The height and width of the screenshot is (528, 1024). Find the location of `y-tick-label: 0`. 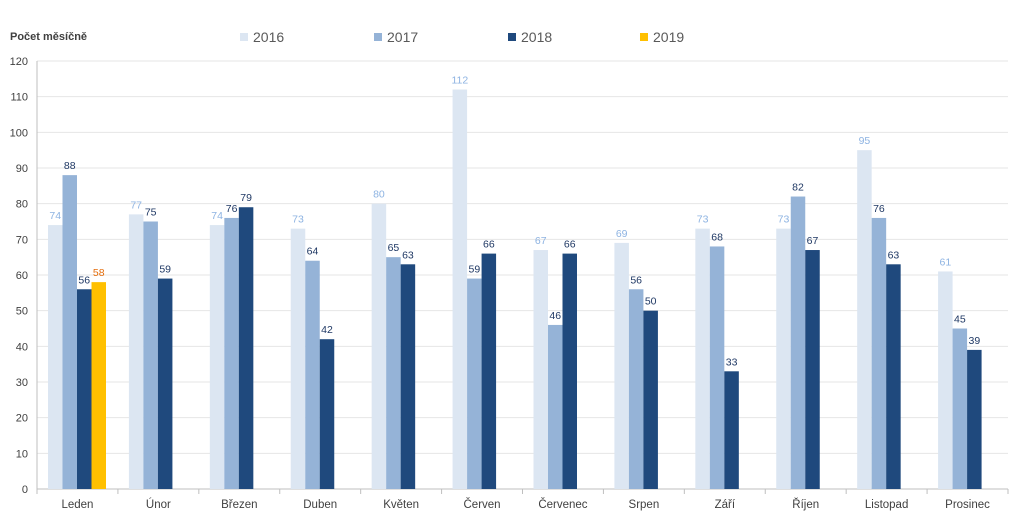

y-tick-label: 0 is located at coordinates (25, 490).